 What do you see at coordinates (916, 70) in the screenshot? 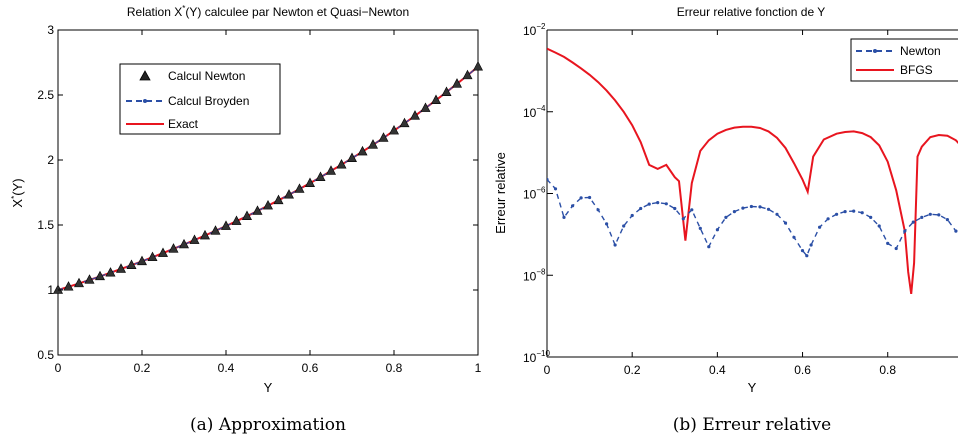
I see `legend-label-bfgs: BFGS` at bounding box center [916, 70].